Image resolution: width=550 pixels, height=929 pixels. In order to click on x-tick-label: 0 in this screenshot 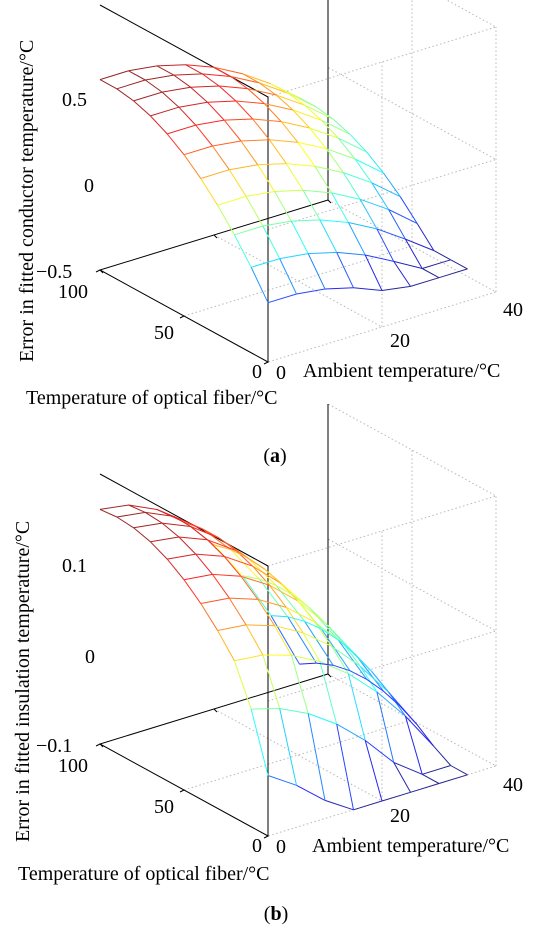, I will do `click(257, 846)`.